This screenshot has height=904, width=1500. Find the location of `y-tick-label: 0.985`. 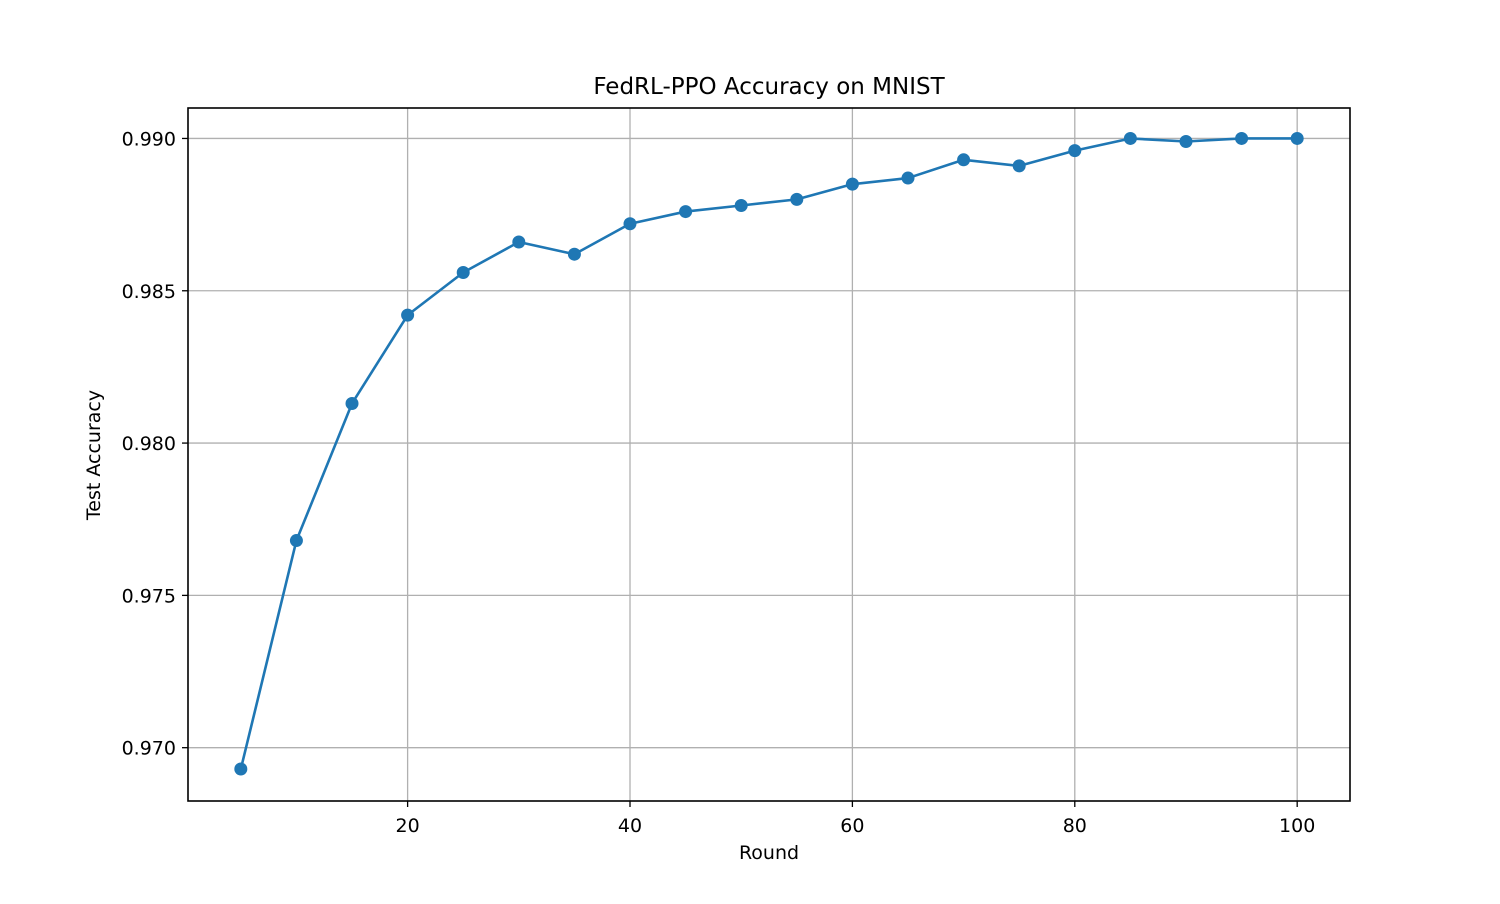

y-tick-label: 0.985 is located at coordinates (149, 292).